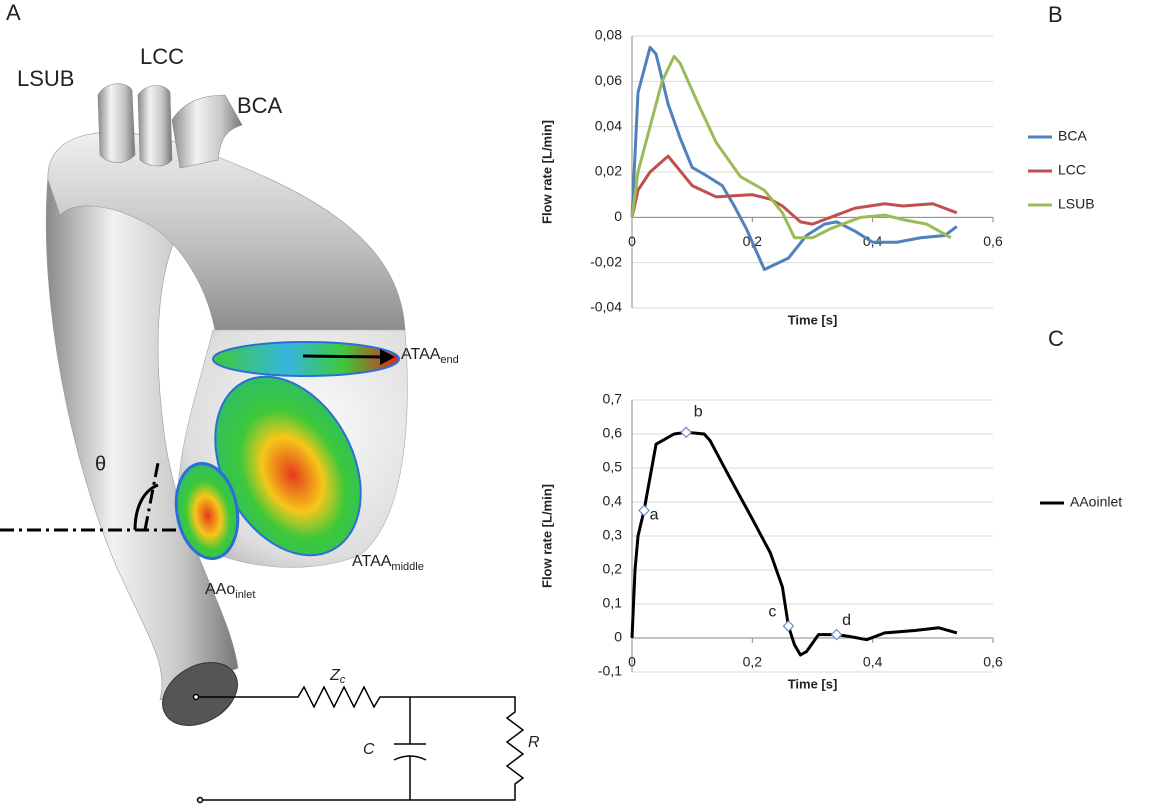  What do you see at coordinates (534, 742) in the screenshot?
I see `circuit-label: R` at bounding box center [534, 742].